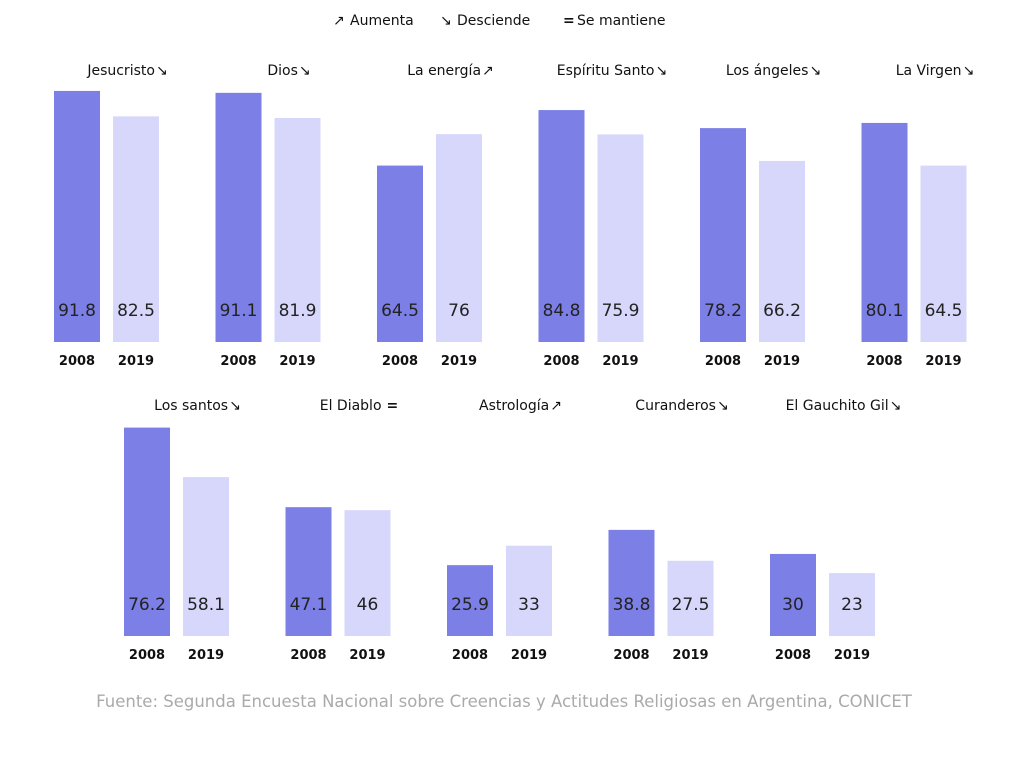  I want to click on value-label: 76.2, so click(147, 605).